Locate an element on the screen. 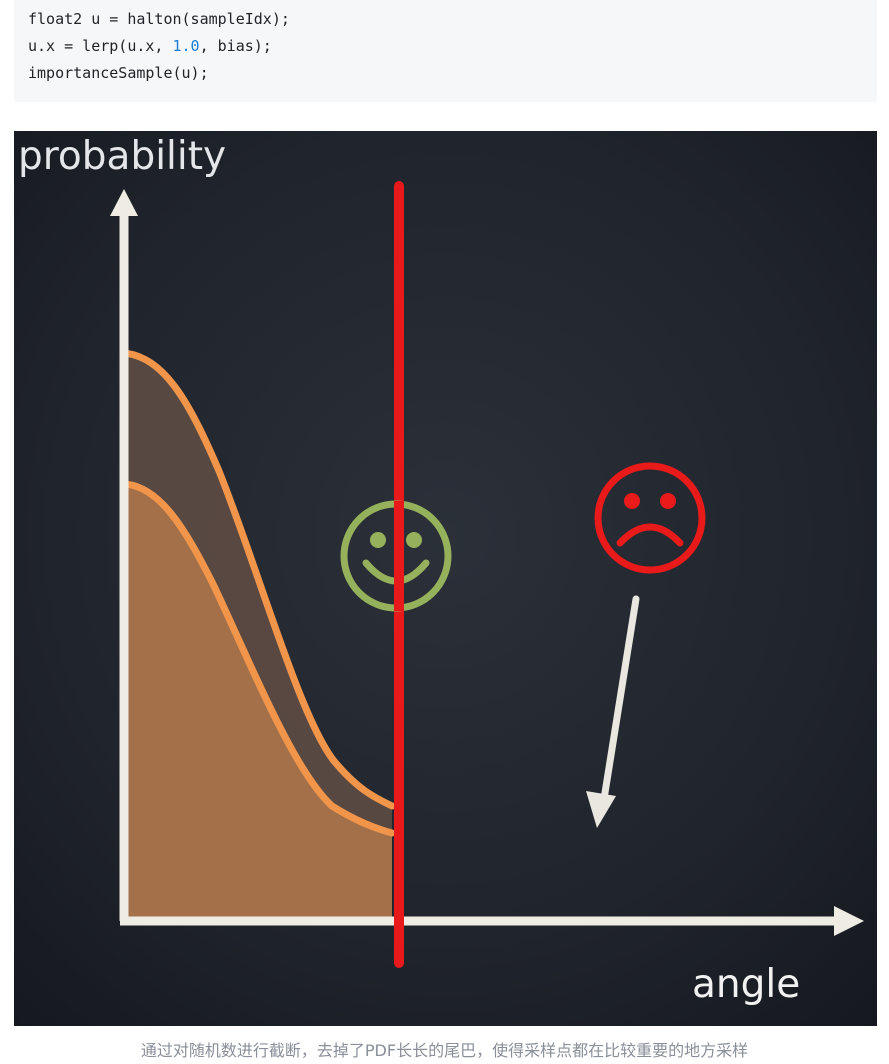 The width and height of the screenshot is (889, 1064). y-axis-label: probability is located at coordinates (122, 156).